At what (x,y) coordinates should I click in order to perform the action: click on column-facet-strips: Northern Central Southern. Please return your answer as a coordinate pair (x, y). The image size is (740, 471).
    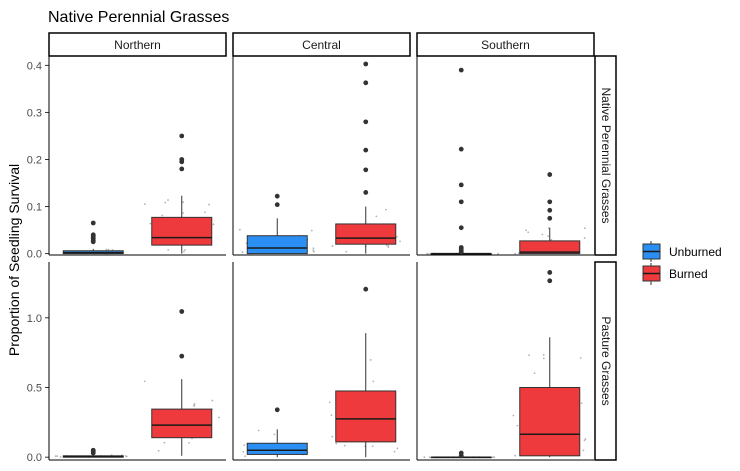
    Looking at the image, I should click on (321, 44).